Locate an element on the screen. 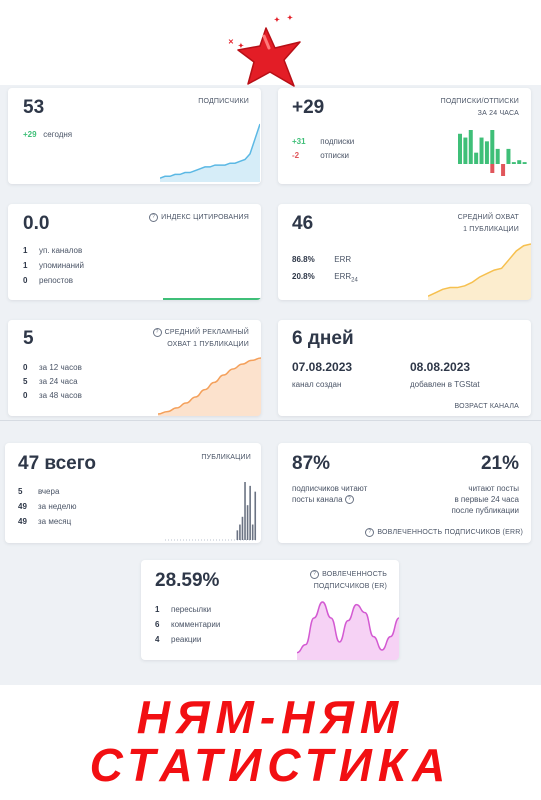 This screenshot has height=800, width=541. list-item: 1 уп. каналов is located at coordinates (52, 250).